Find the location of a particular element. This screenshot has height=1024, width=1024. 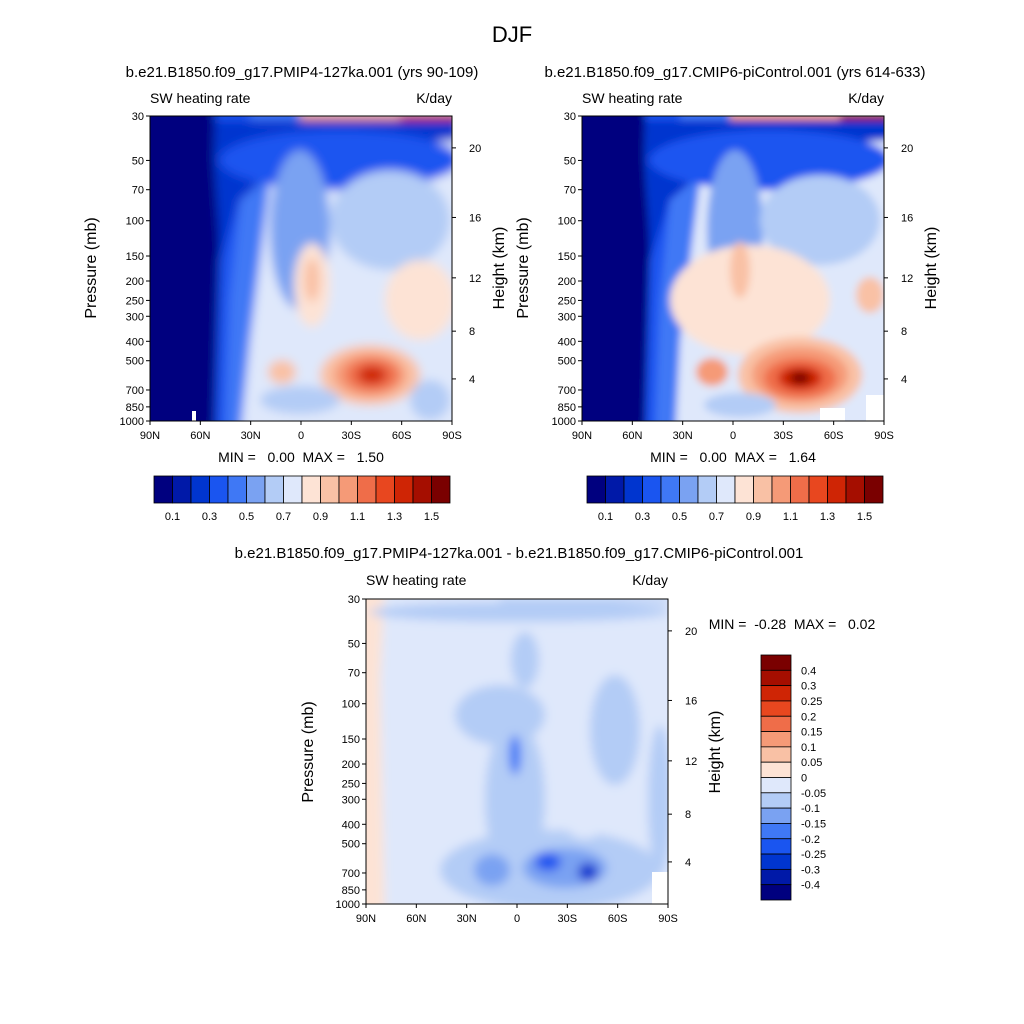

panel-2-y-tick-label-2: 70 is located at coordinates (570, 191).